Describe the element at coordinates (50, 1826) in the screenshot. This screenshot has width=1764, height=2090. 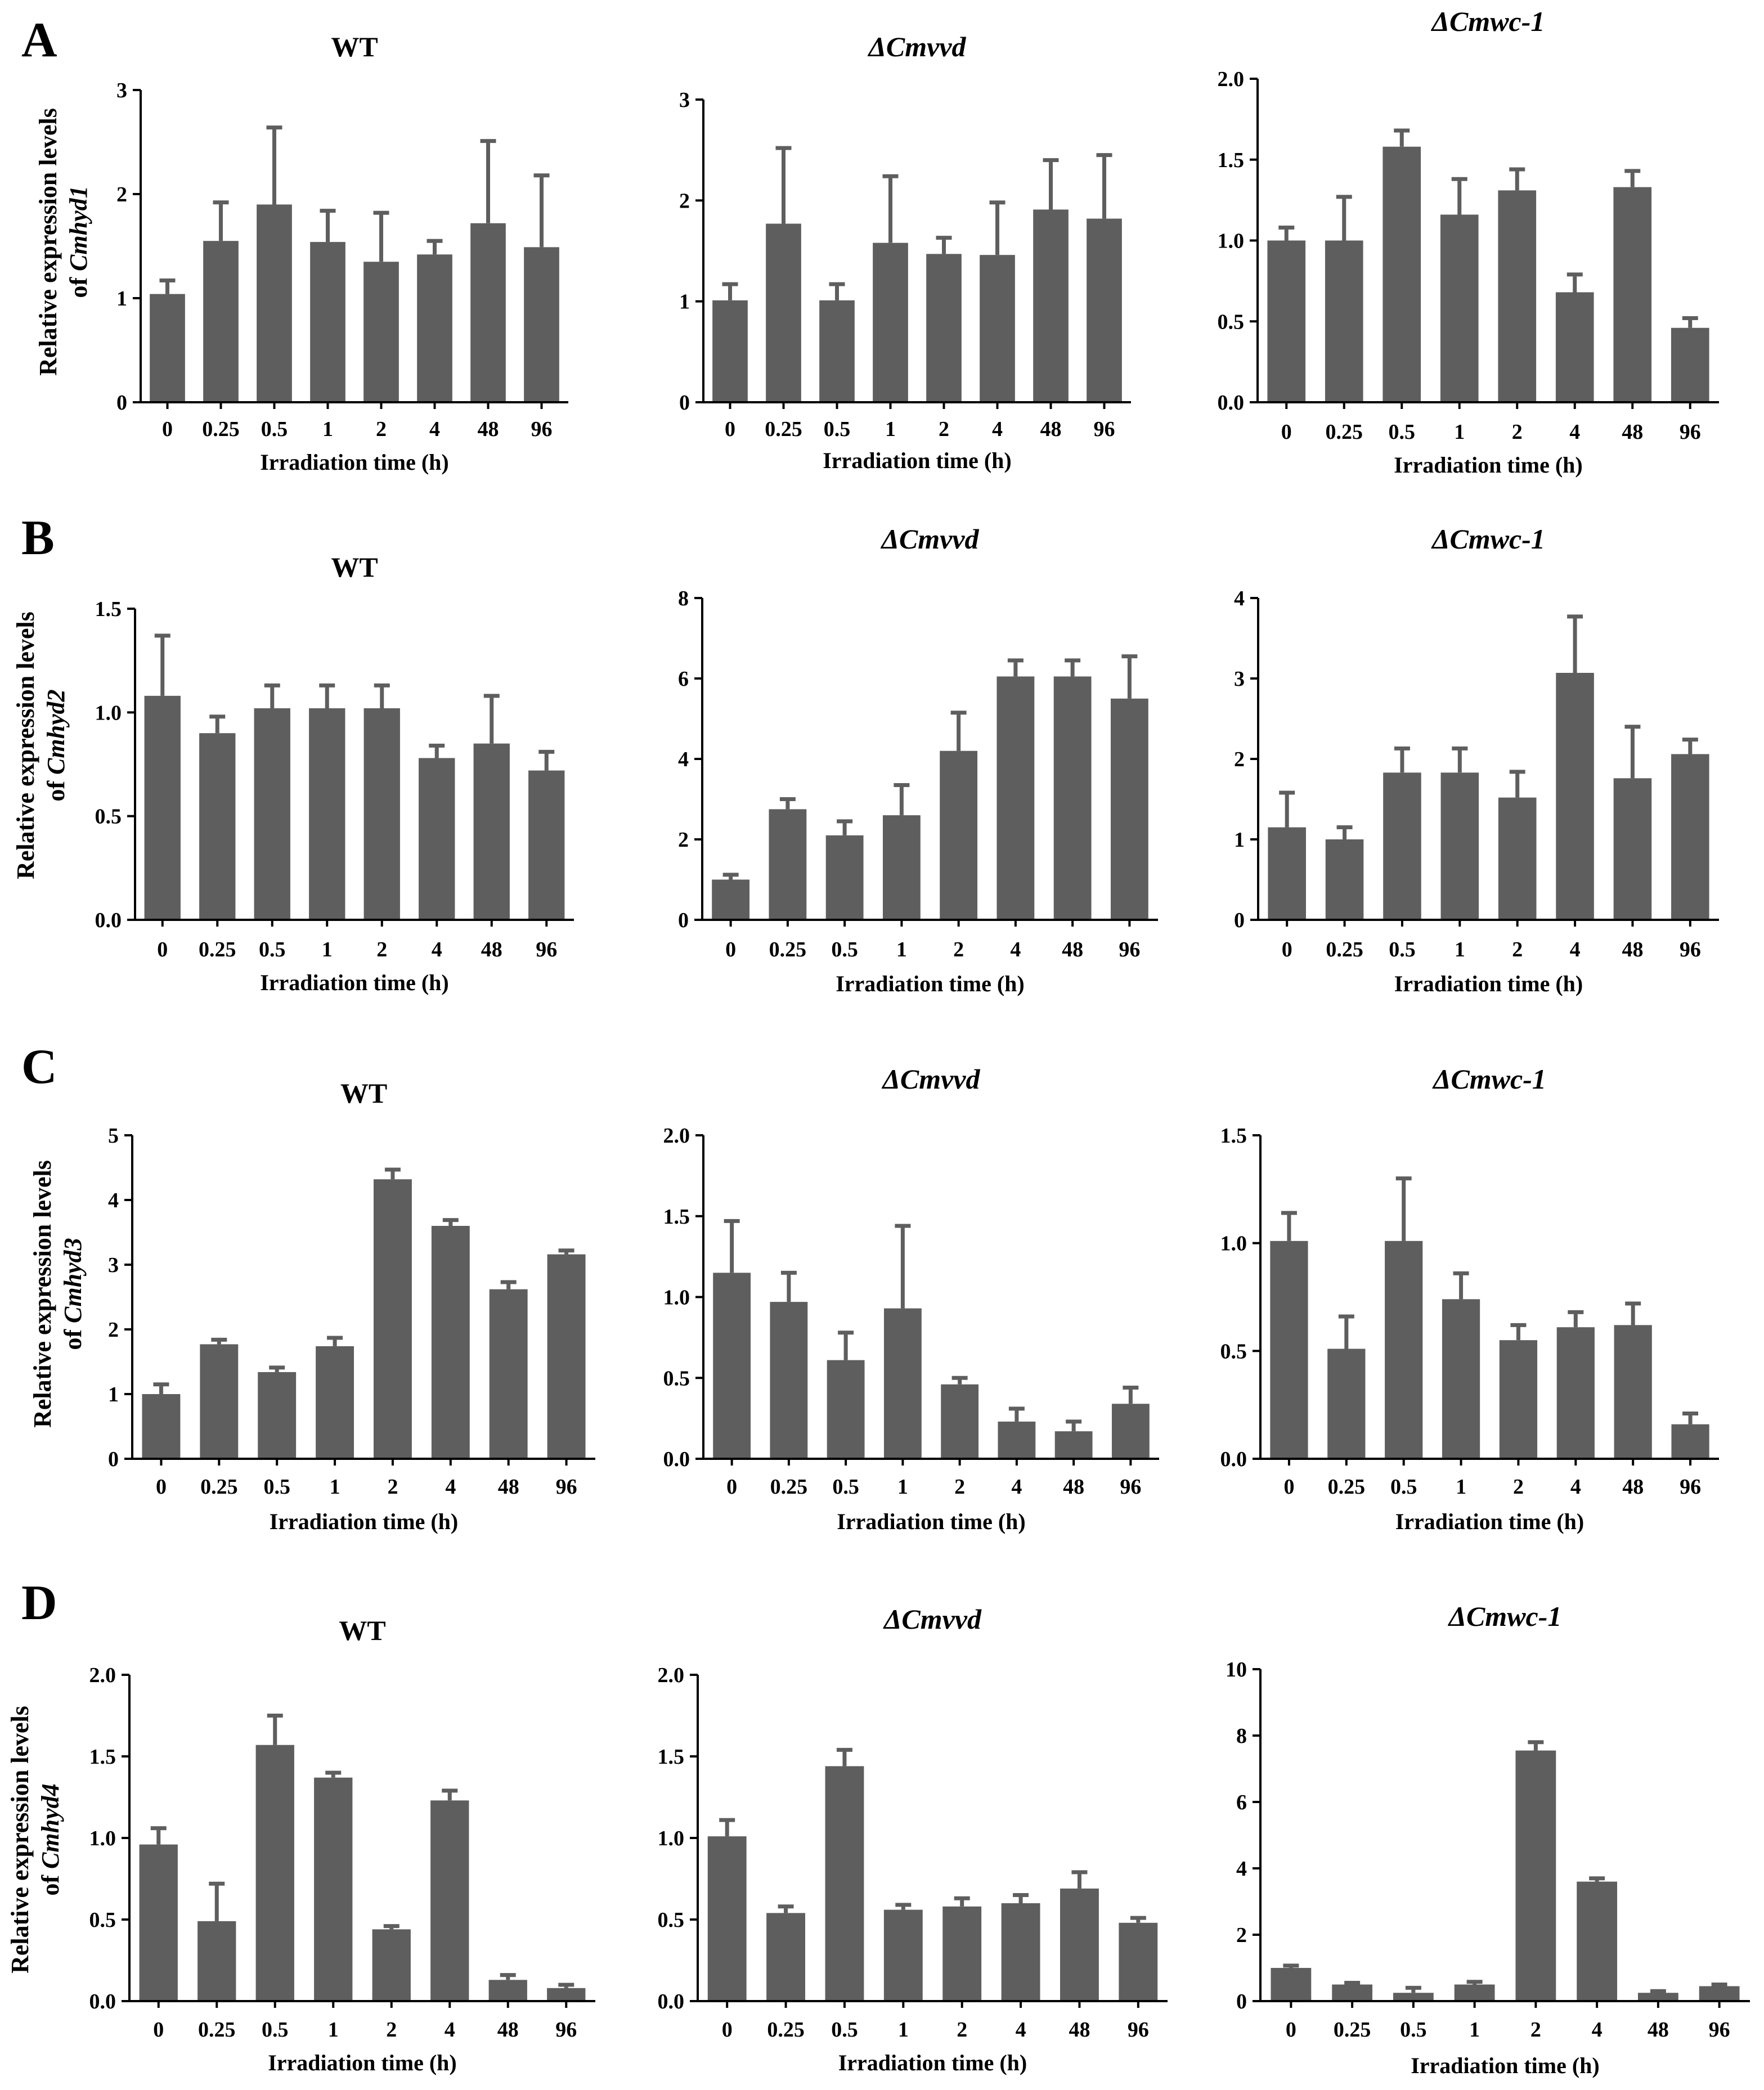
I see `y-axis-label-gene: Cmhyd4` at that location.